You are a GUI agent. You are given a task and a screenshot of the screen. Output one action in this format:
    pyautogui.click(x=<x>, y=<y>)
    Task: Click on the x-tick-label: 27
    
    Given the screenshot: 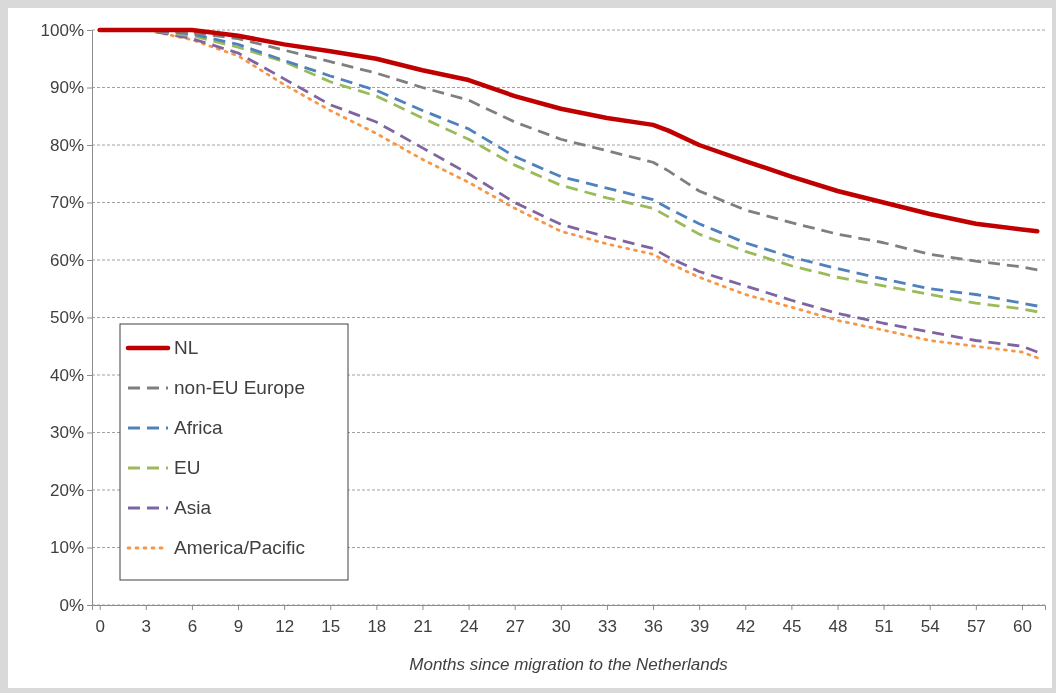 What is the action you would take?
    pyautogui.click(x=515, y=626)
    